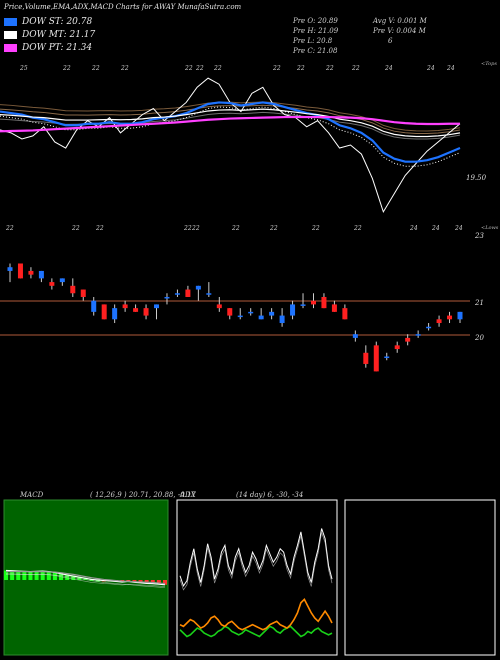  Describe the element at coordinates (23, 68) in the screenshot. I see `date-label-top: 25` at that location.